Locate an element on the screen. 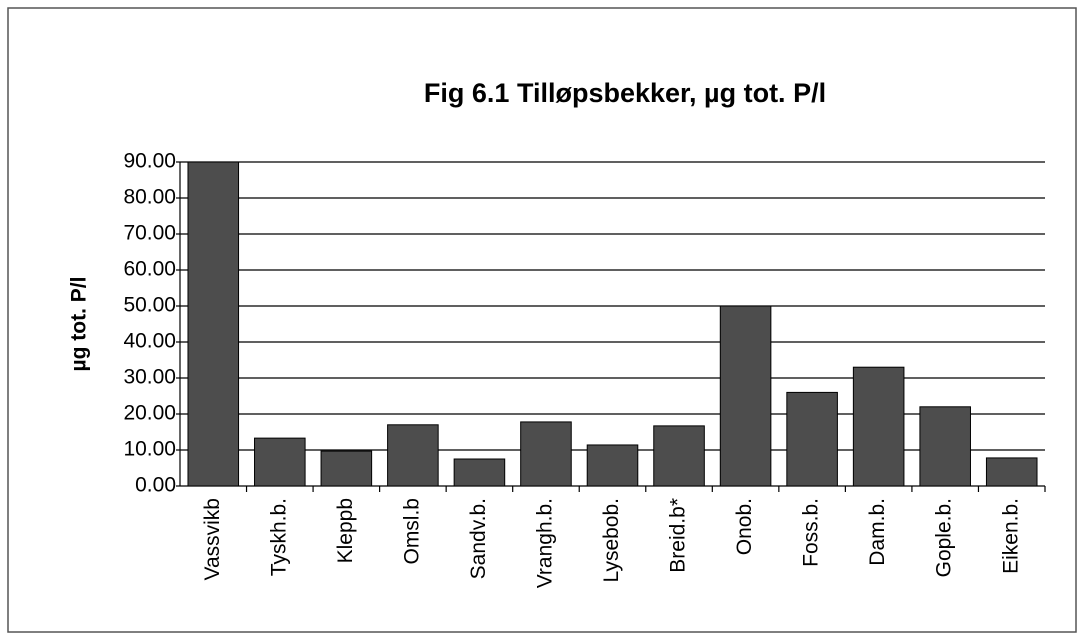 The image size is (1086, 641). x-tick-label: Gople.b. is located at coordinates (944, 537).